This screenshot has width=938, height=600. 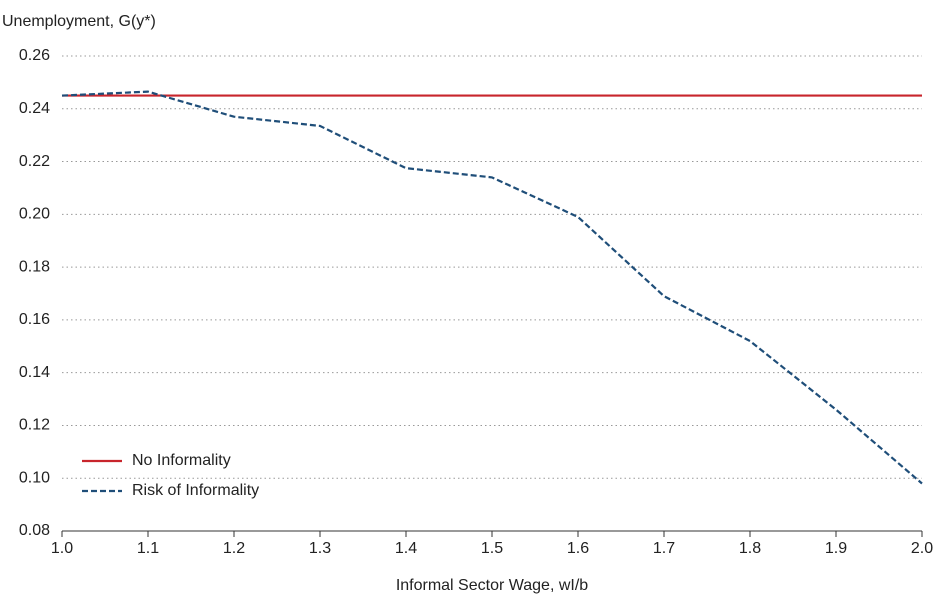 I want to click on x-tick-label: 1.0, so click(x=62, y=548).